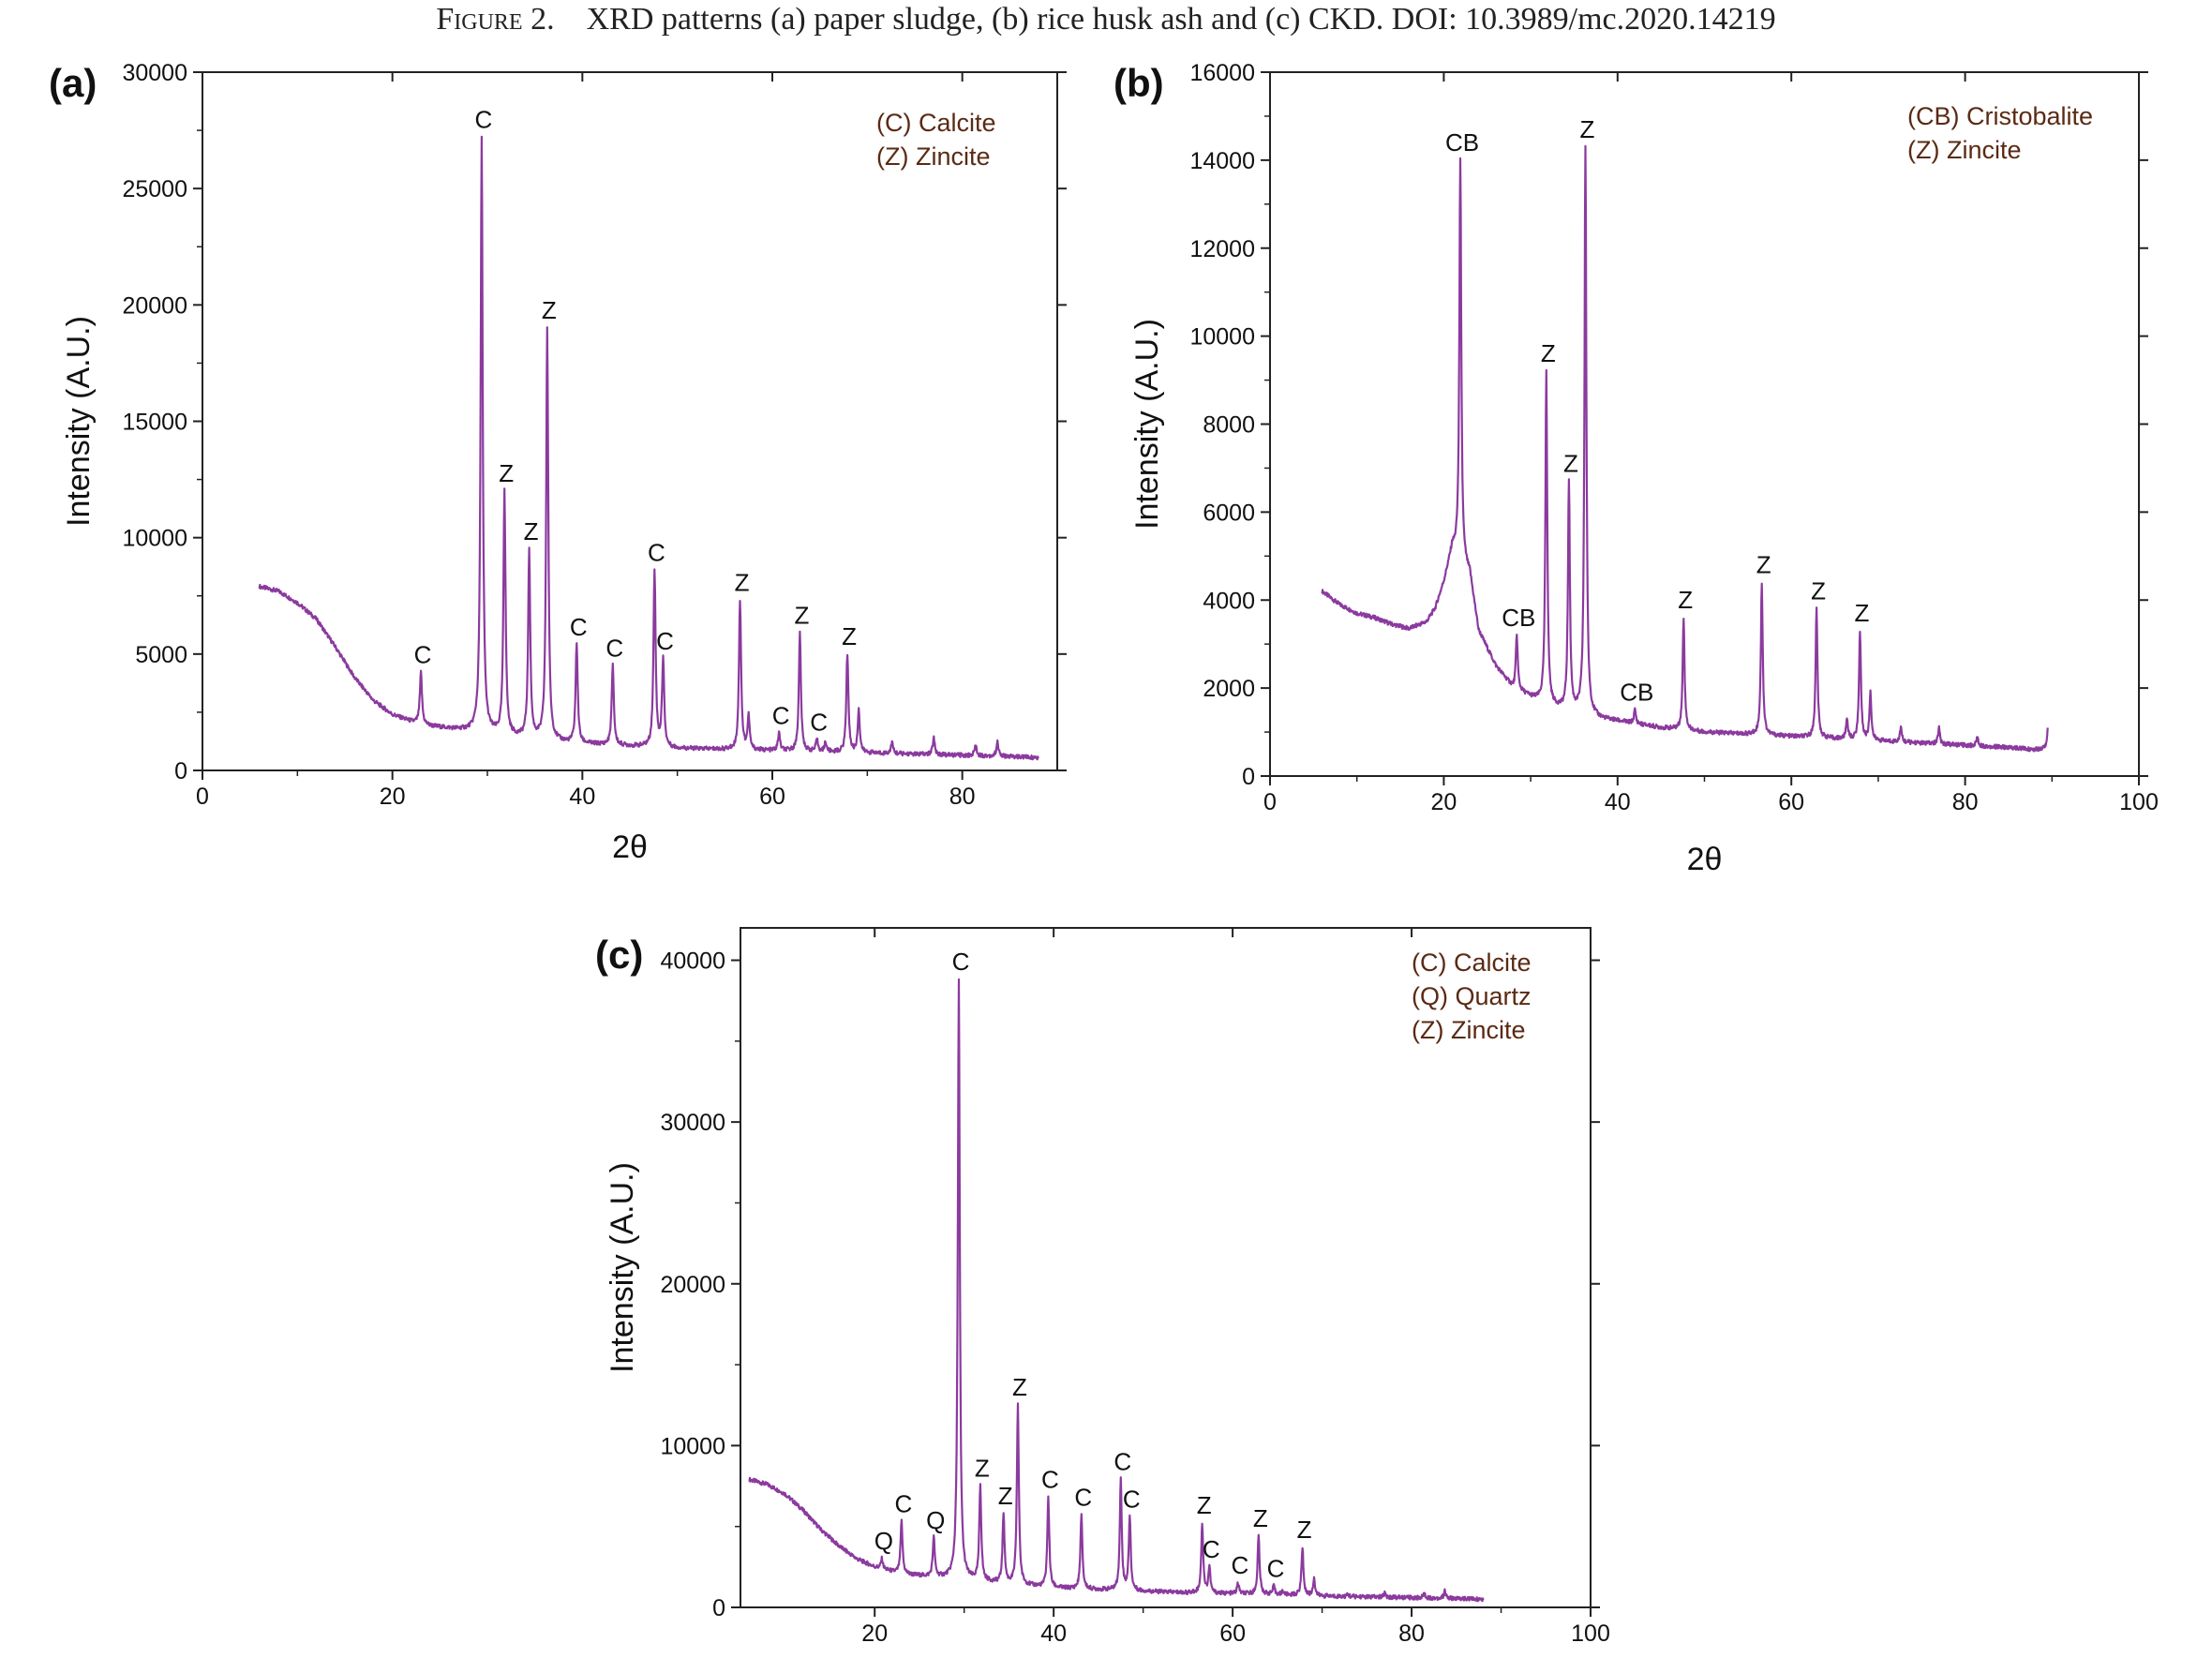 The height and width of the screenshot is (1658, 2212). I want to click on y-tick-label: 6000, so click(1229, 513).